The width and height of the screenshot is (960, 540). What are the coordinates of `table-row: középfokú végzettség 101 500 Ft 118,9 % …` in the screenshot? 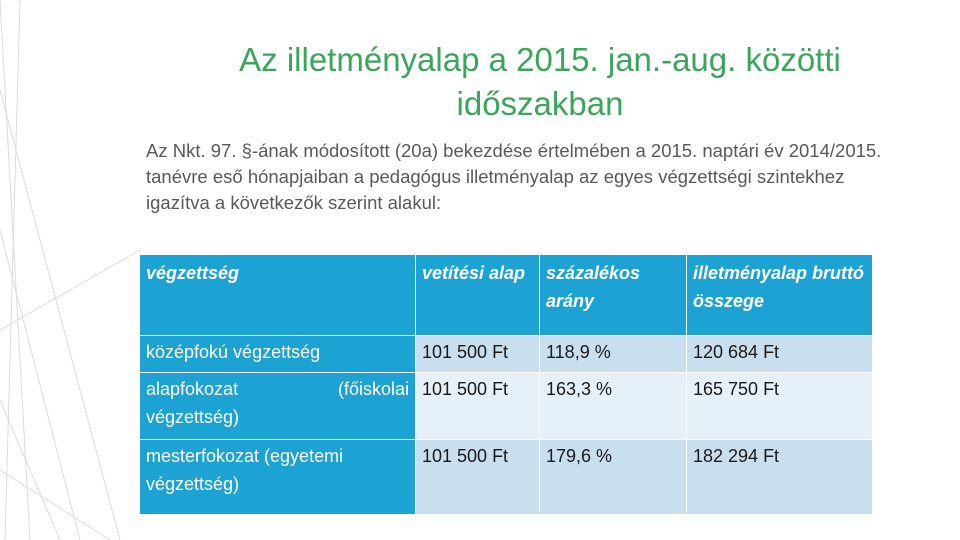 It's located at (506, 354).